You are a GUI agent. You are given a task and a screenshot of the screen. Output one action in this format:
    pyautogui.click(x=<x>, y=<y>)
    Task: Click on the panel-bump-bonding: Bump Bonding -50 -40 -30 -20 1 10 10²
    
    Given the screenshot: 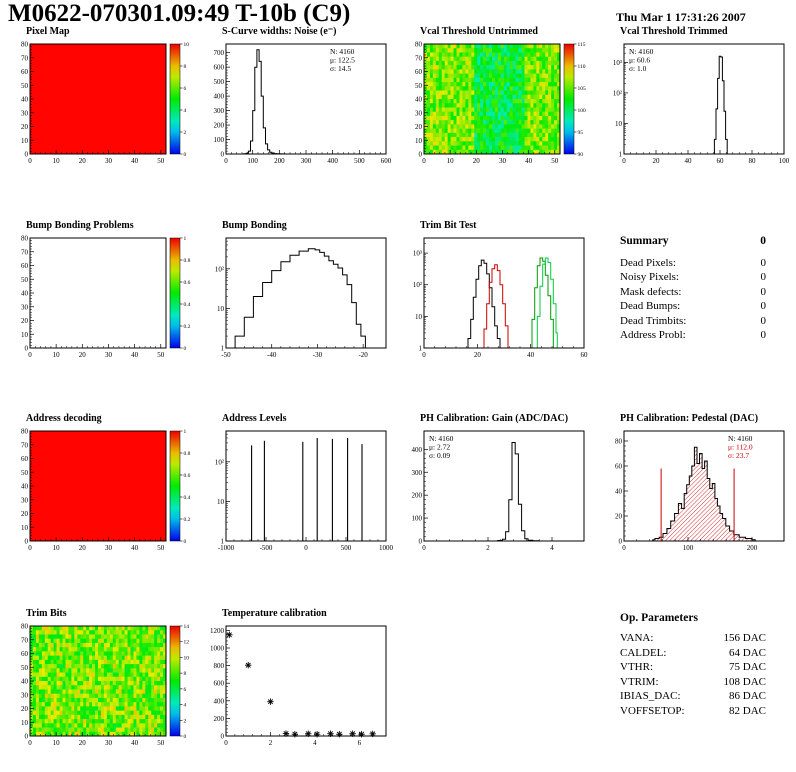 What is the action you would take?
    pyautogui.click(x=296, y=296)
    